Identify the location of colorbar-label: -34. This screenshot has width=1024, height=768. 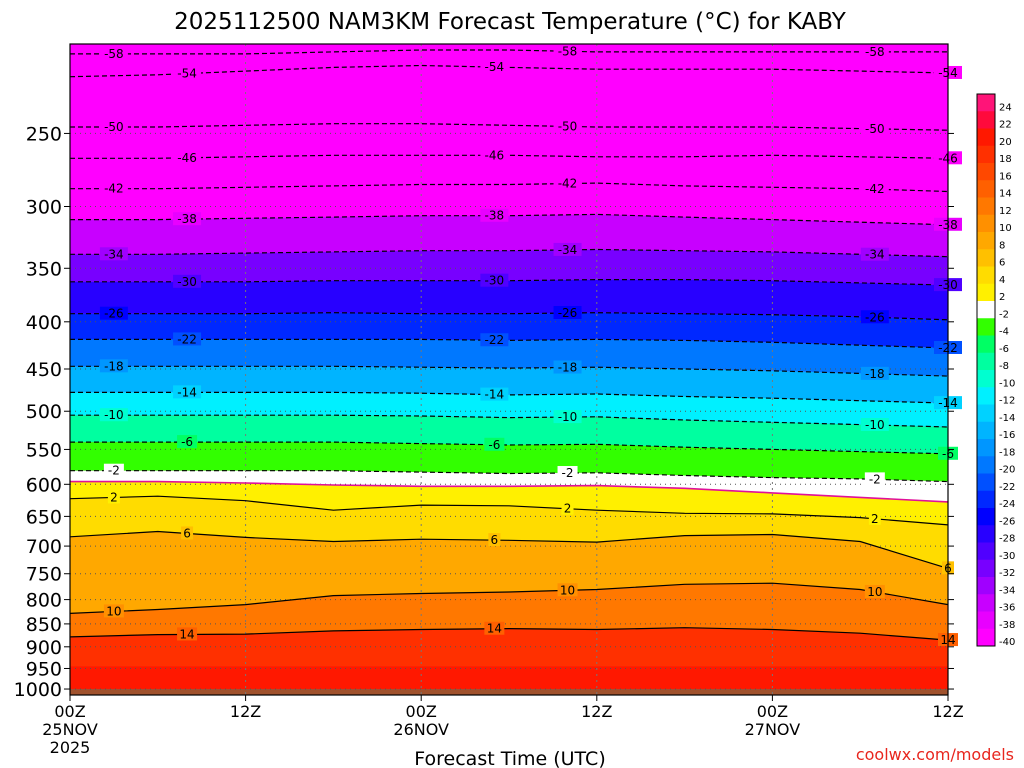
(1007, 590).